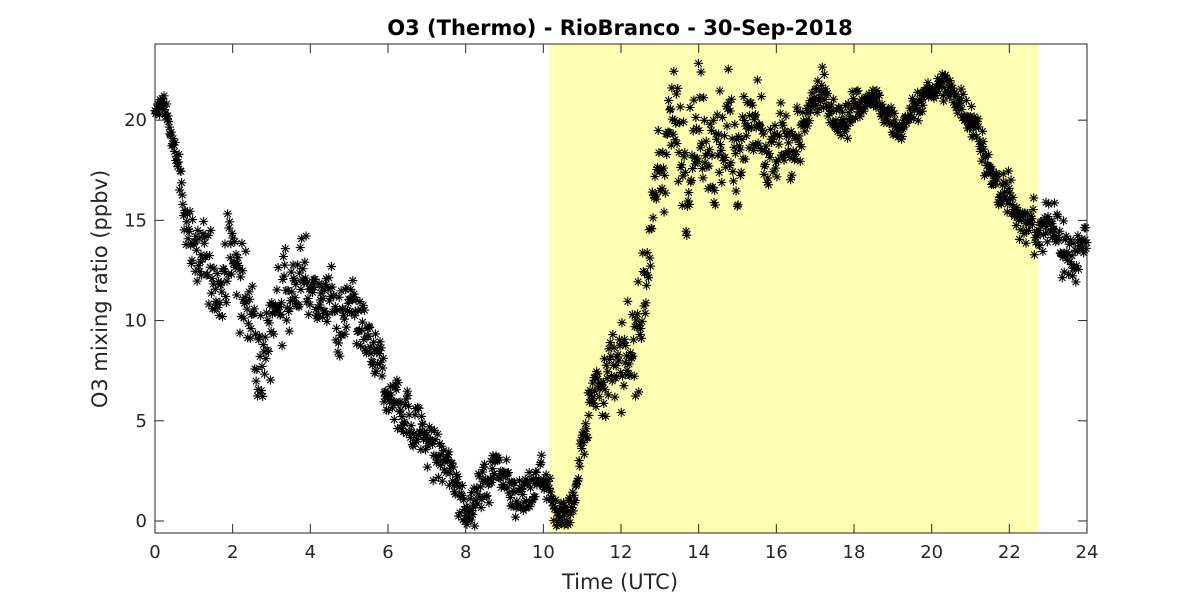 Image resolution: width=1200 pixels, height=600 pixels. What do you see at coordinates (232, 552) in the screenshot?
I see `x-tick-label: 2` at bounding box center [232, 552].